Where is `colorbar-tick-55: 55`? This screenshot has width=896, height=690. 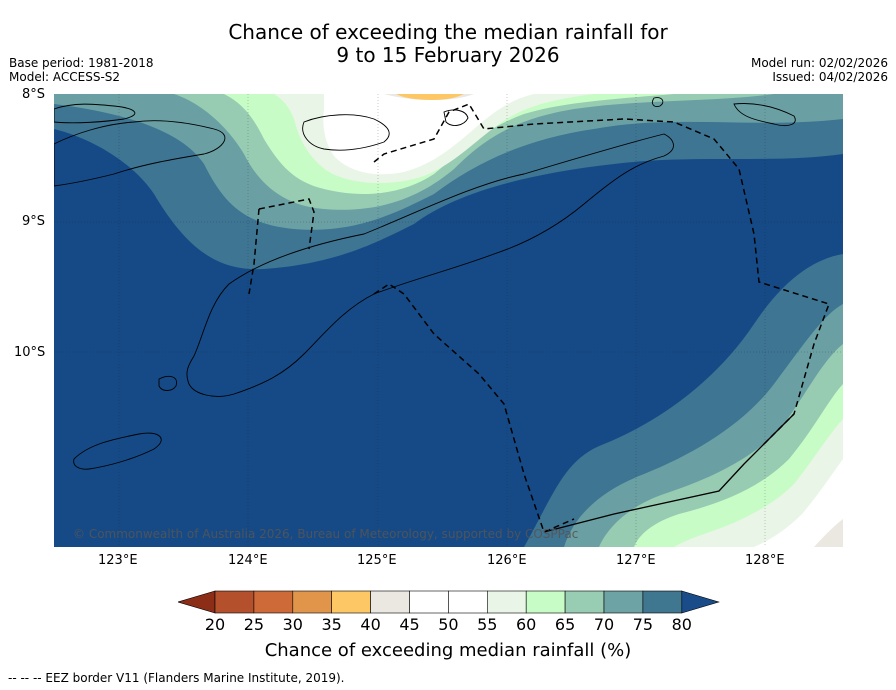 colorbar-tick-55: 55 is located at coordinates (487, 624).